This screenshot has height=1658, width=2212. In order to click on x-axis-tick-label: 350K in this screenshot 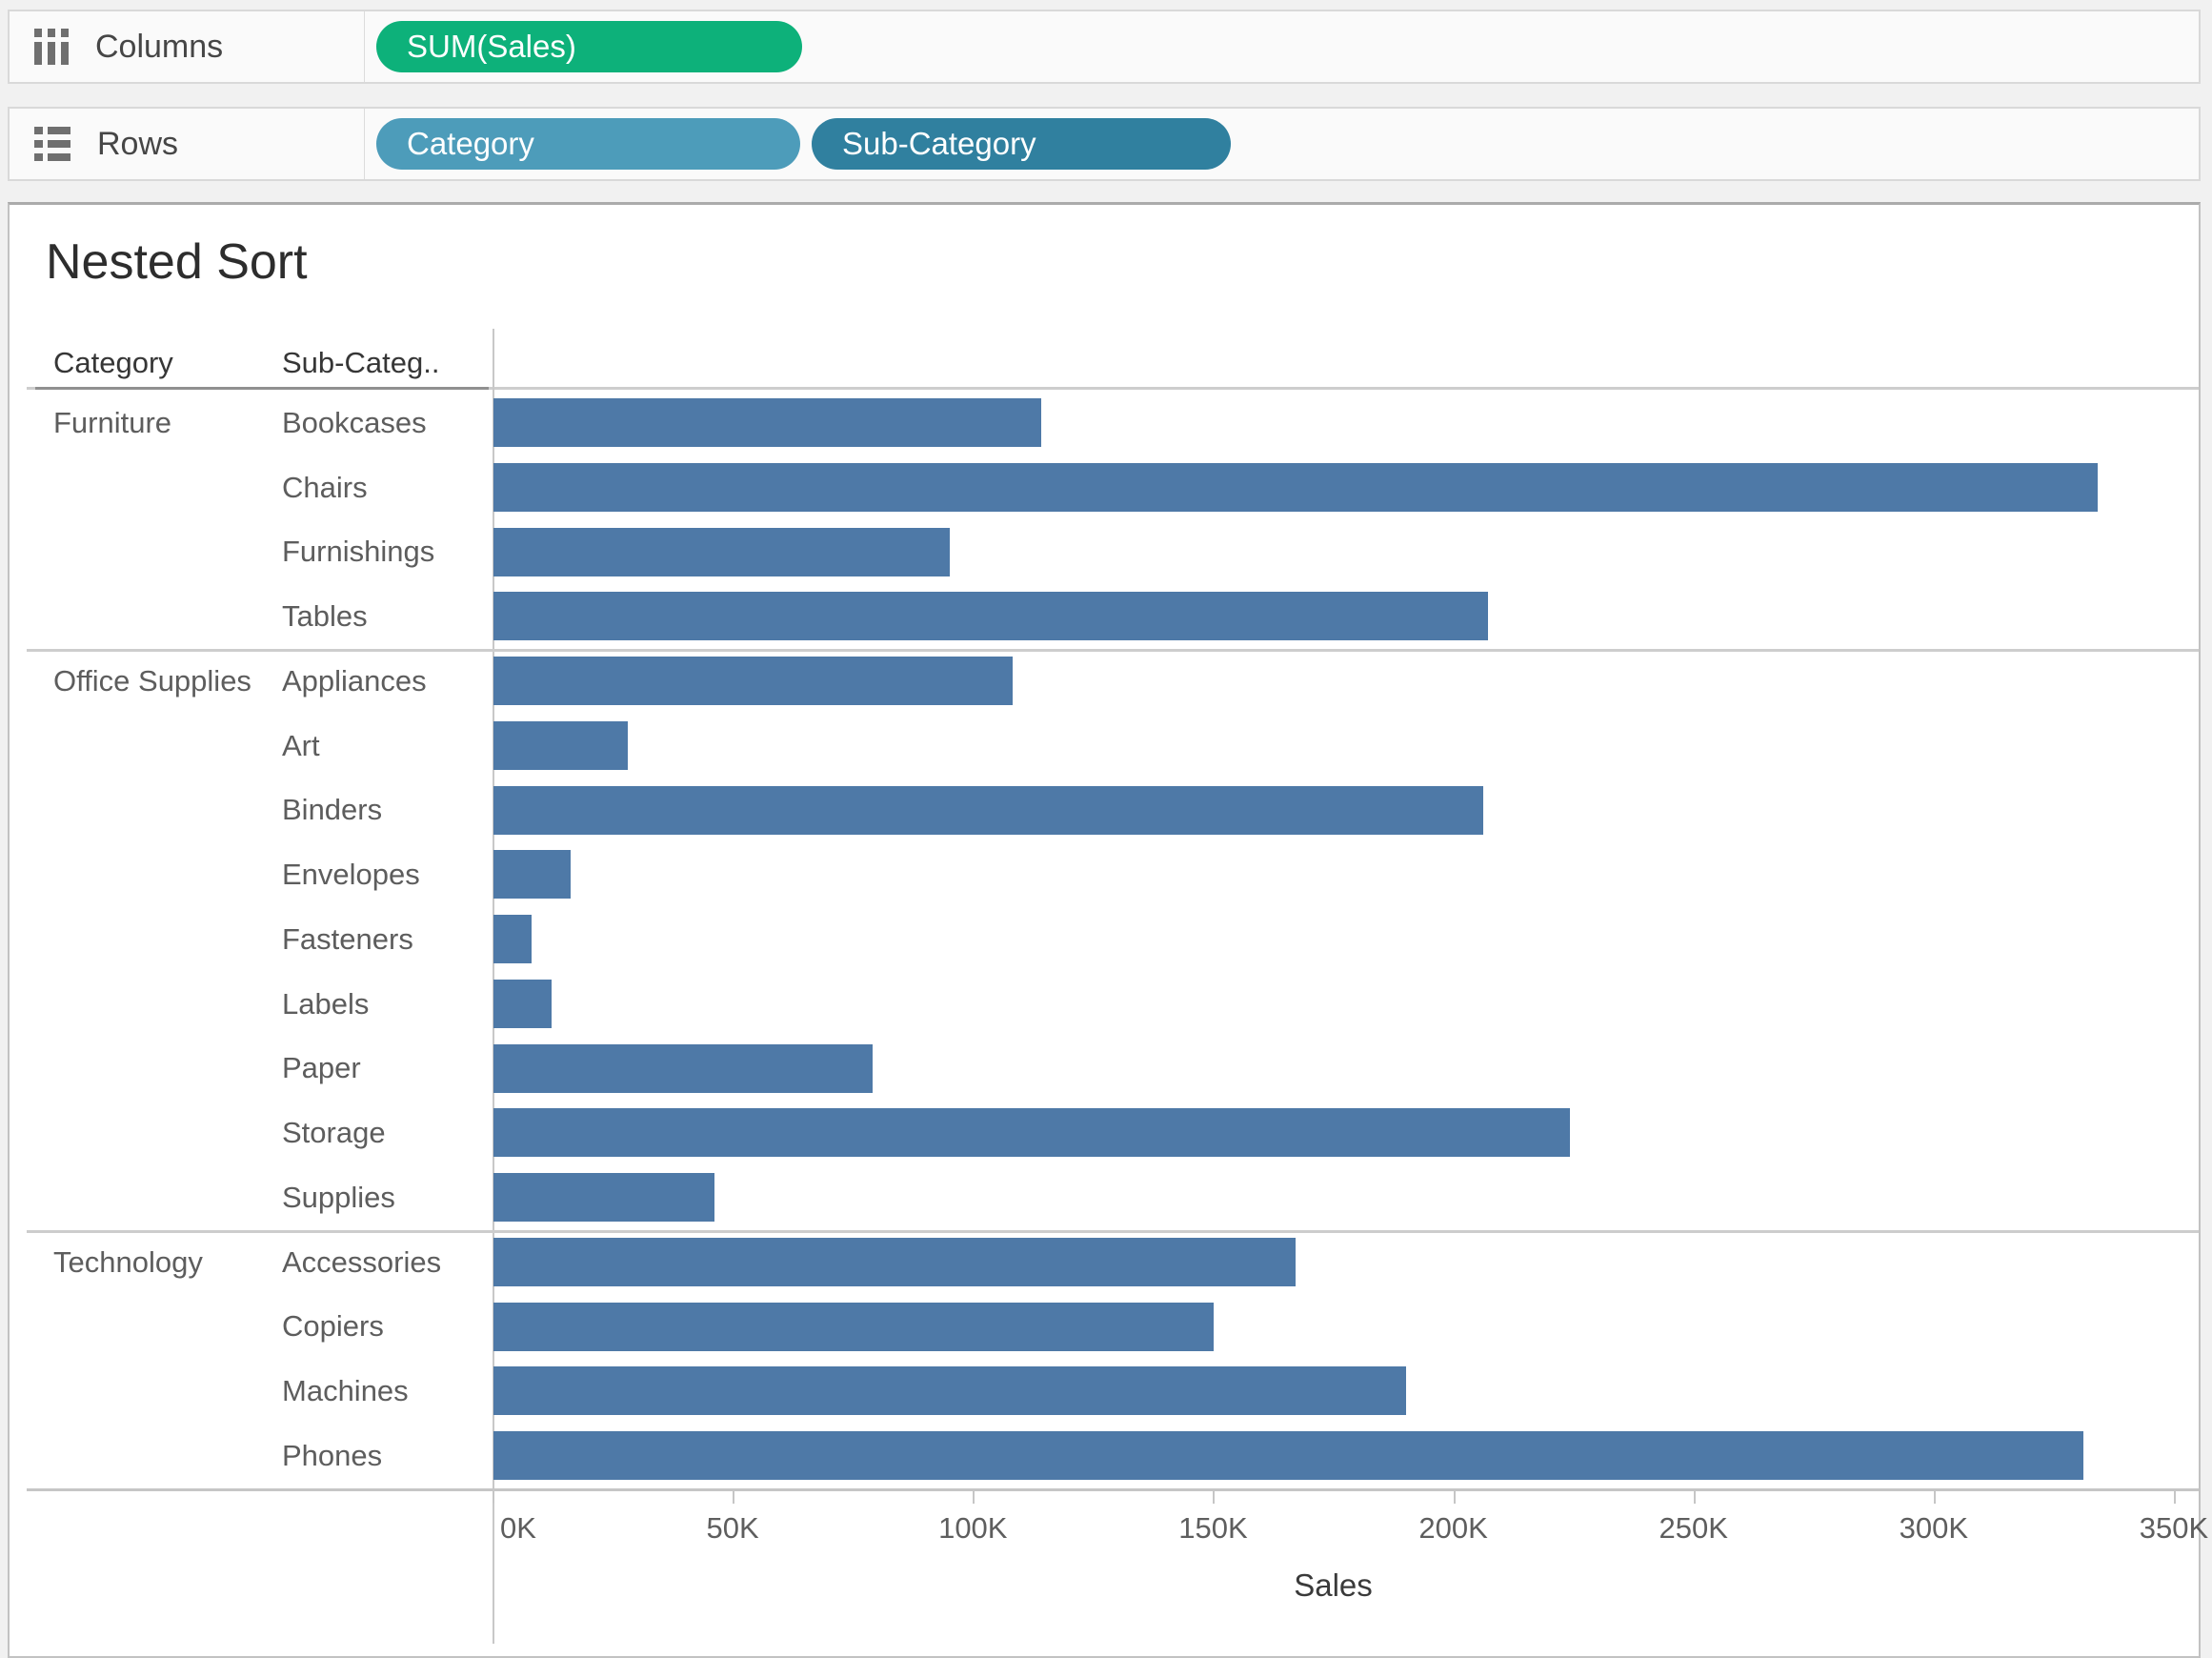, I will do `click(2174, 1528)`.